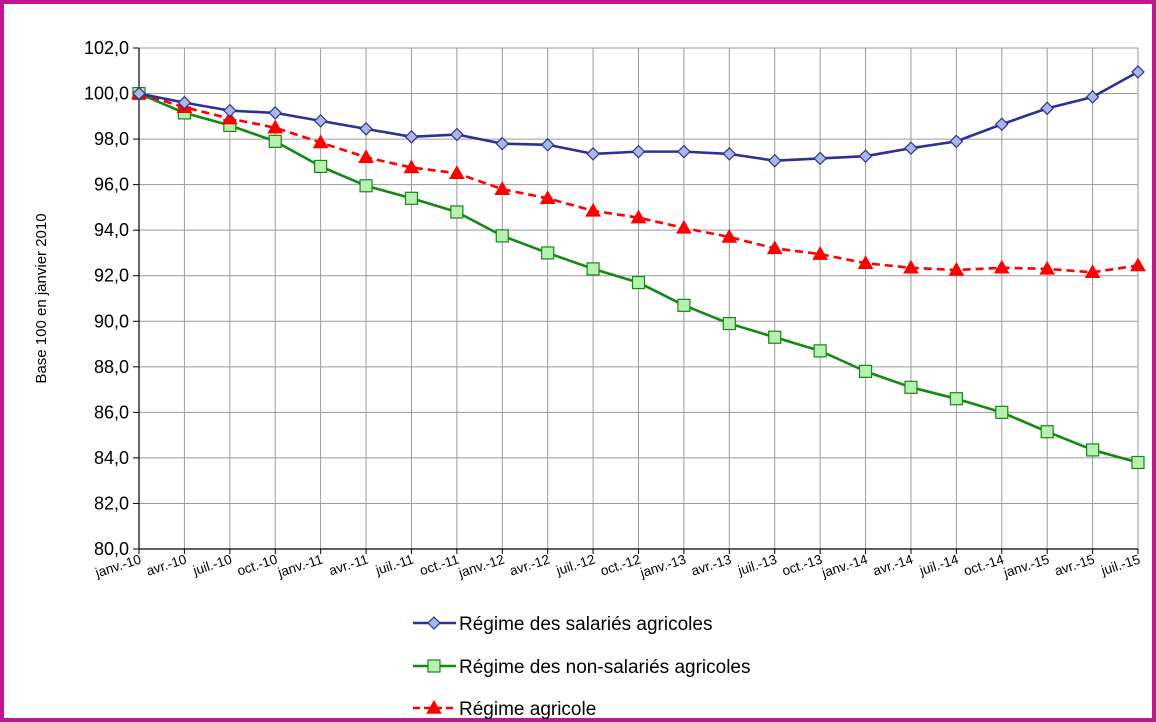  Describe the element at coordinates (663, 566) in the screenshot. I see `x-tick-label: janv.-13` at that location.